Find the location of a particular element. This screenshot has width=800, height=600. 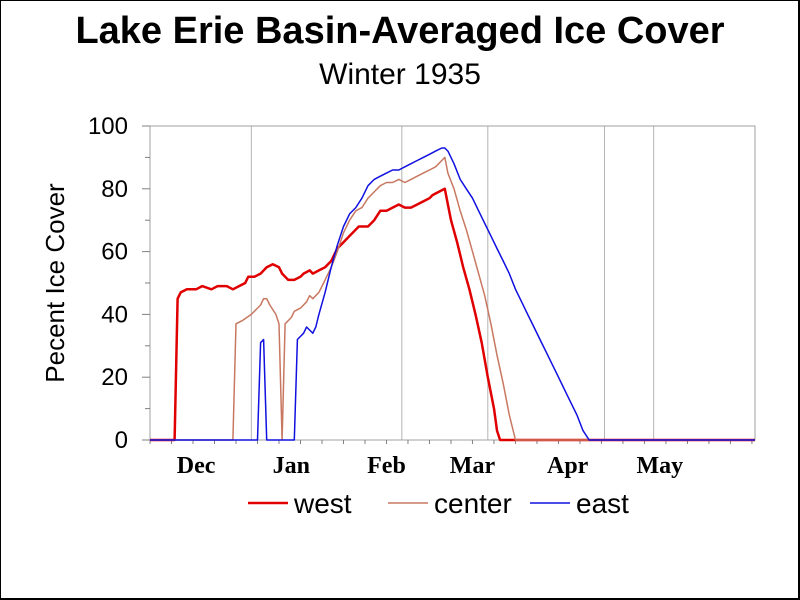

x-tick-label: Feb is located at coordinates (386, 466).